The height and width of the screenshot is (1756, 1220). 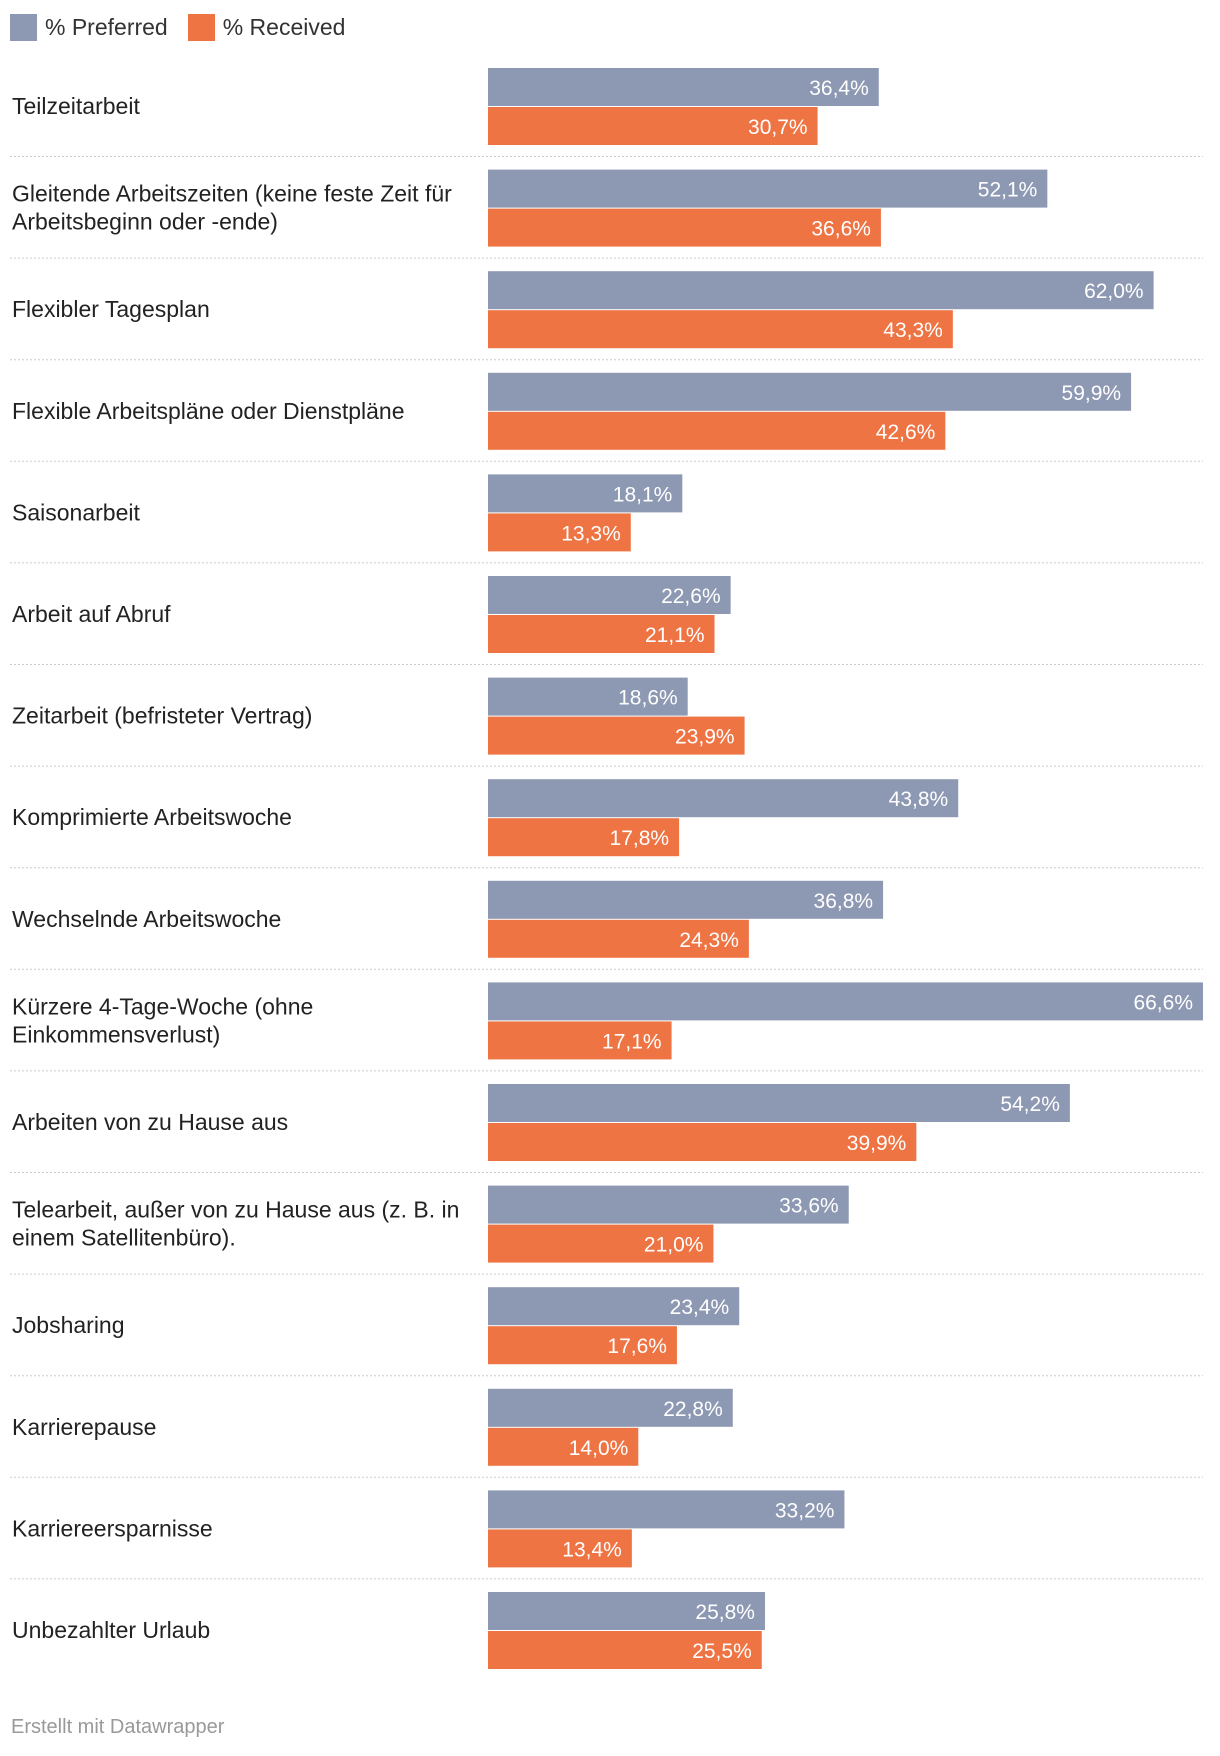 What do you see at coordinates (376, 1326) in the screenshot?
I see `category-row: Jobsharing 23,4%17,6%` at bounding box center [376, 1326].